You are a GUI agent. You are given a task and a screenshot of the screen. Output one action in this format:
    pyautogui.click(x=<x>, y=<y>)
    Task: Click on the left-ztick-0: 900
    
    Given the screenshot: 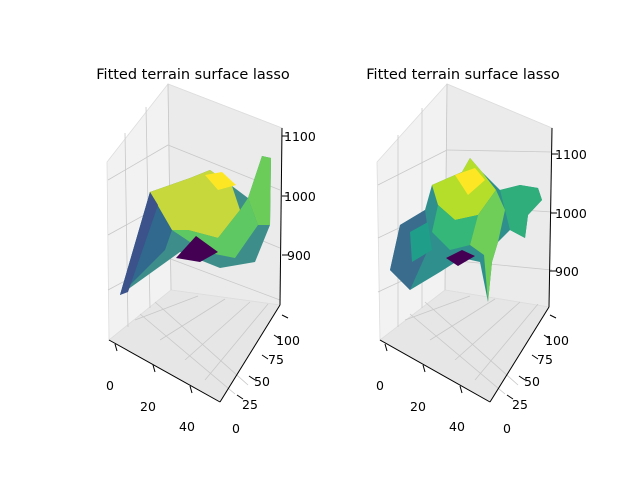 What is the action you would take?
    pyautogui.click(x=299, y=255)
    